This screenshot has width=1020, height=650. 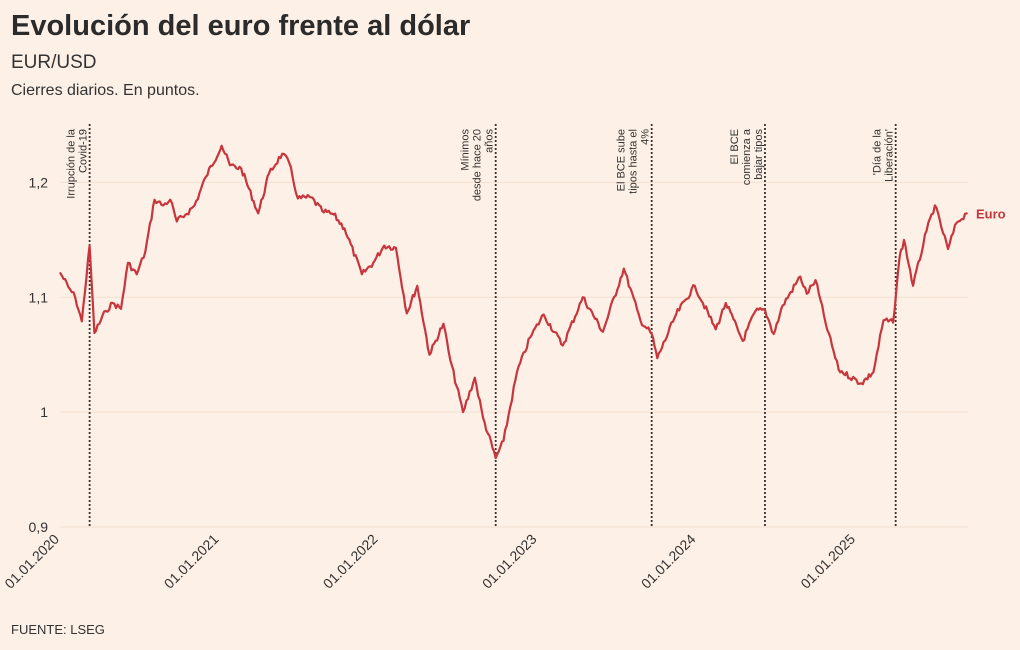 I want to click on y-tick-label: 1, so click(x=44, y=412).